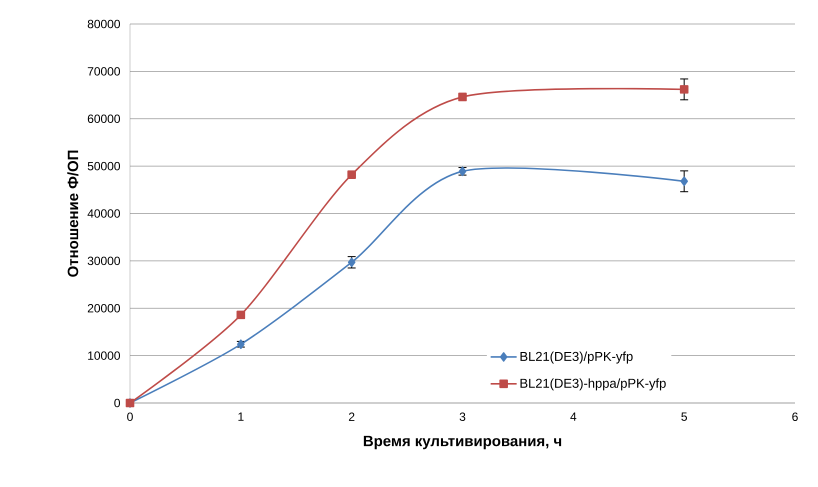 This screenshot has width=818, height=487. What do you see at coordinates (463, 416) in the screenshot?
I see `x-tick-label: 3` at bounding box center [463, 416].